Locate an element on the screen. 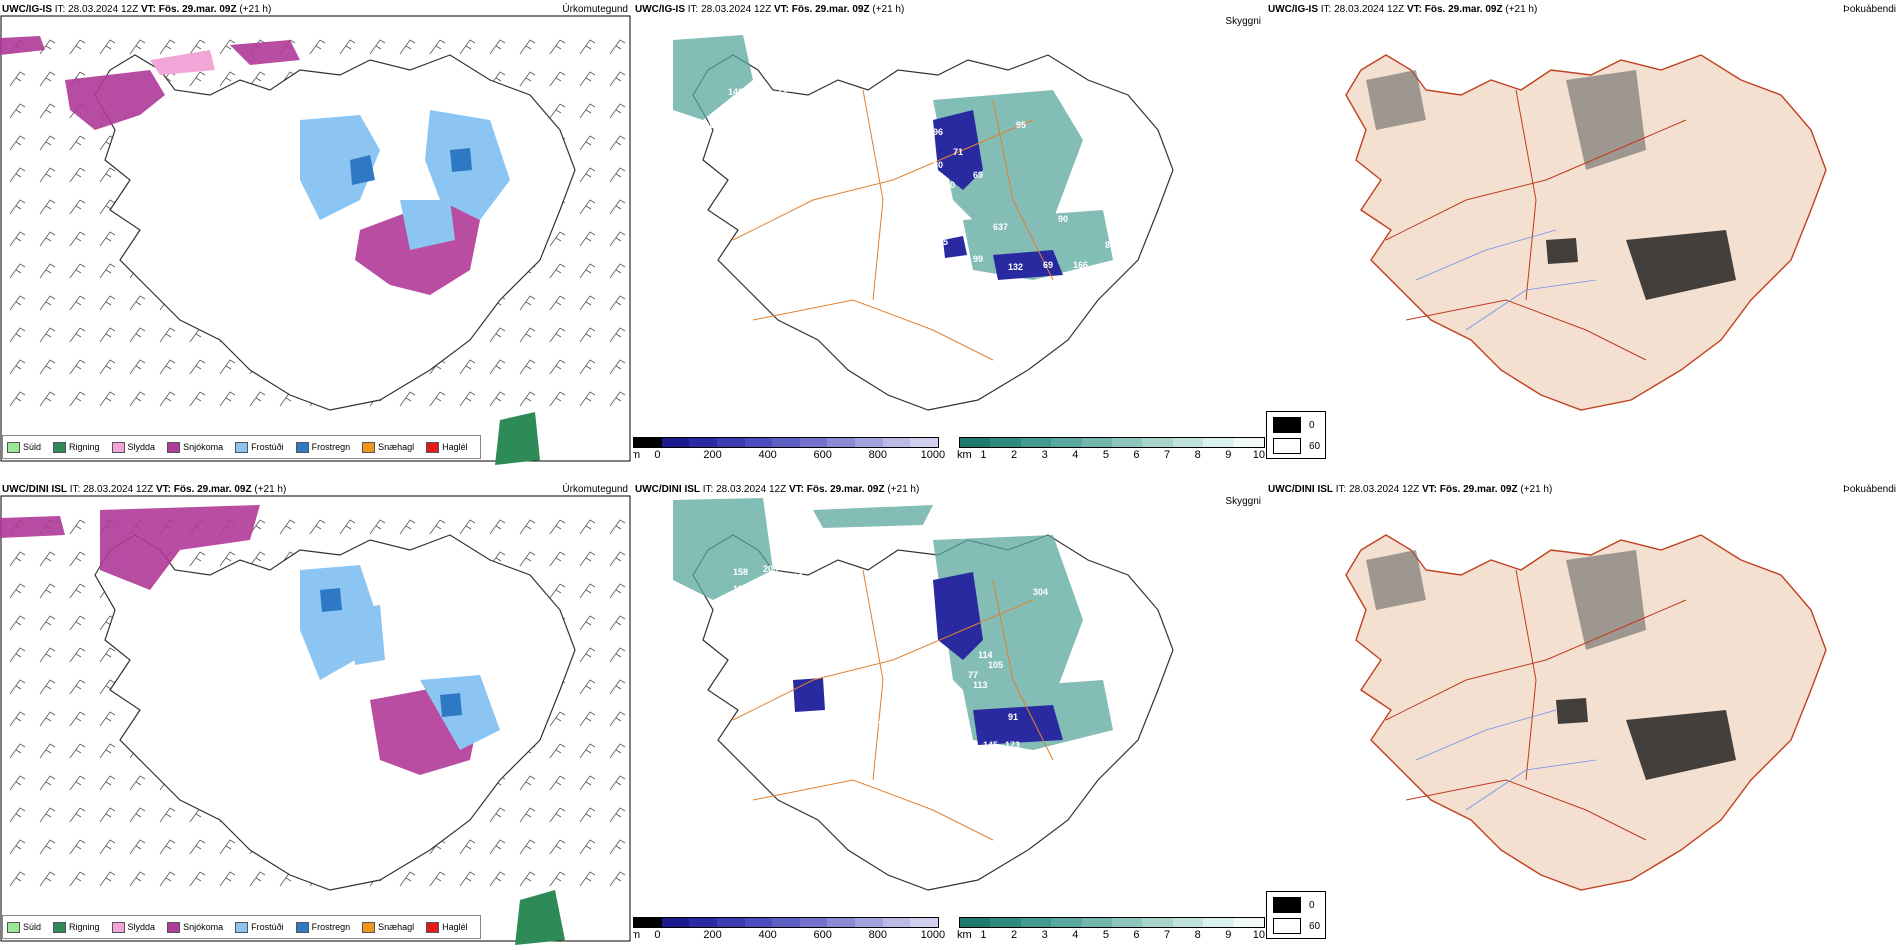  colorbar-km-ticks: 1 2 3 4 5 6 7 8 9 10 is located at coordinates (1112, 935).